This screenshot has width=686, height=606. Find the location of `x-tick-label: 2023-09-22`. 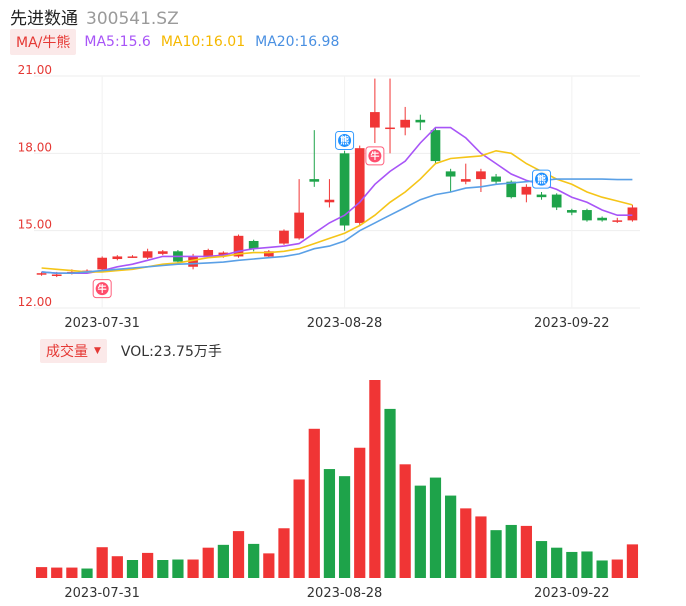

x-tick-label: 2023-09-22 is located at coordinates (572, 323).